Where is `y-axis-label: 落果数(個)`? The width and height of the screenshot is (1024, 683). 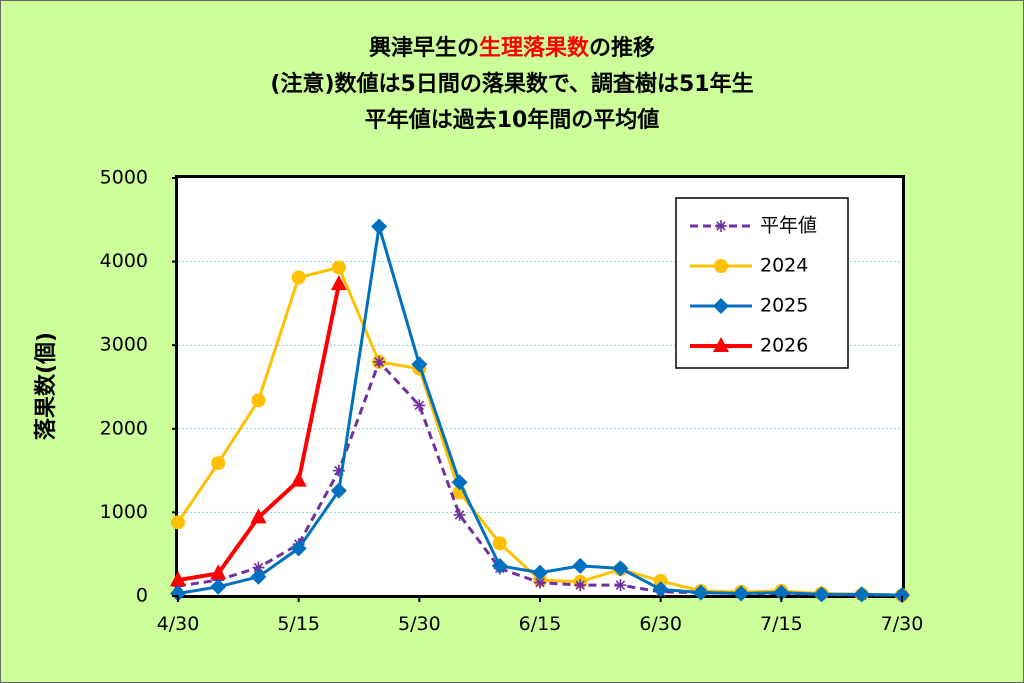 y-axis-label: 落果数(個) is located at coordinates (46, 386).